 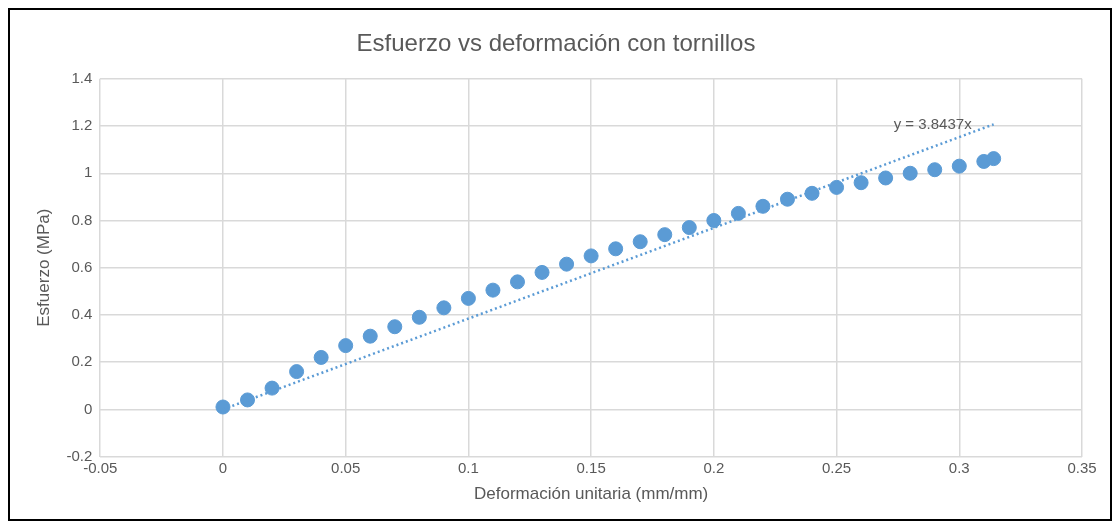 What do you see at coordinates (82, 361) in the screenshot?
I see `y-tick-label: 0.2` at bounding box center [82, 361].